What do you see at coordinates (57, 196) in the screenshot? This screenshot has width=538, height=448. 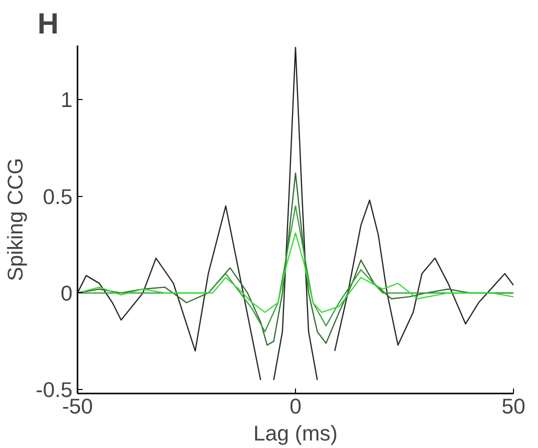 I see `y-tick-label: 0.5` at bounding box center [57, 196].